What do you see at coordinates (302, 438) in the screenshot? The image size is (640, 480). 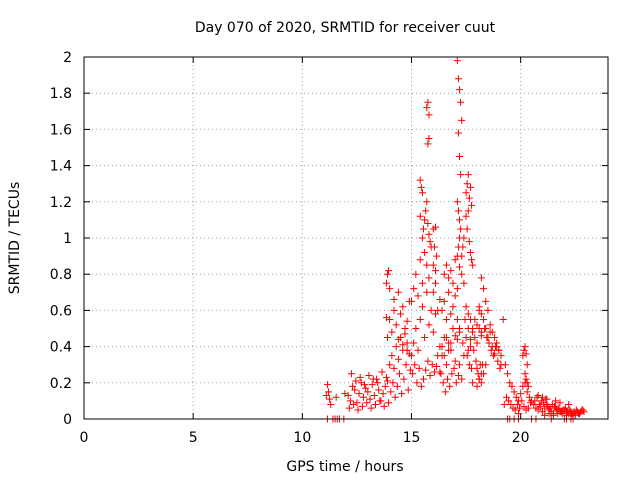 I see `x-tick-label: 10` at bounding box center [302, 438].